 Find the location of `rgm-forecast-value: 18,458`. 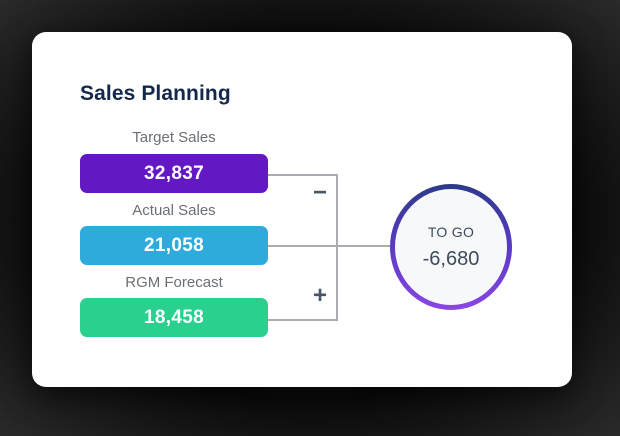

rgm-forecast-value: 18,458 is located at coordinates (174, 317).